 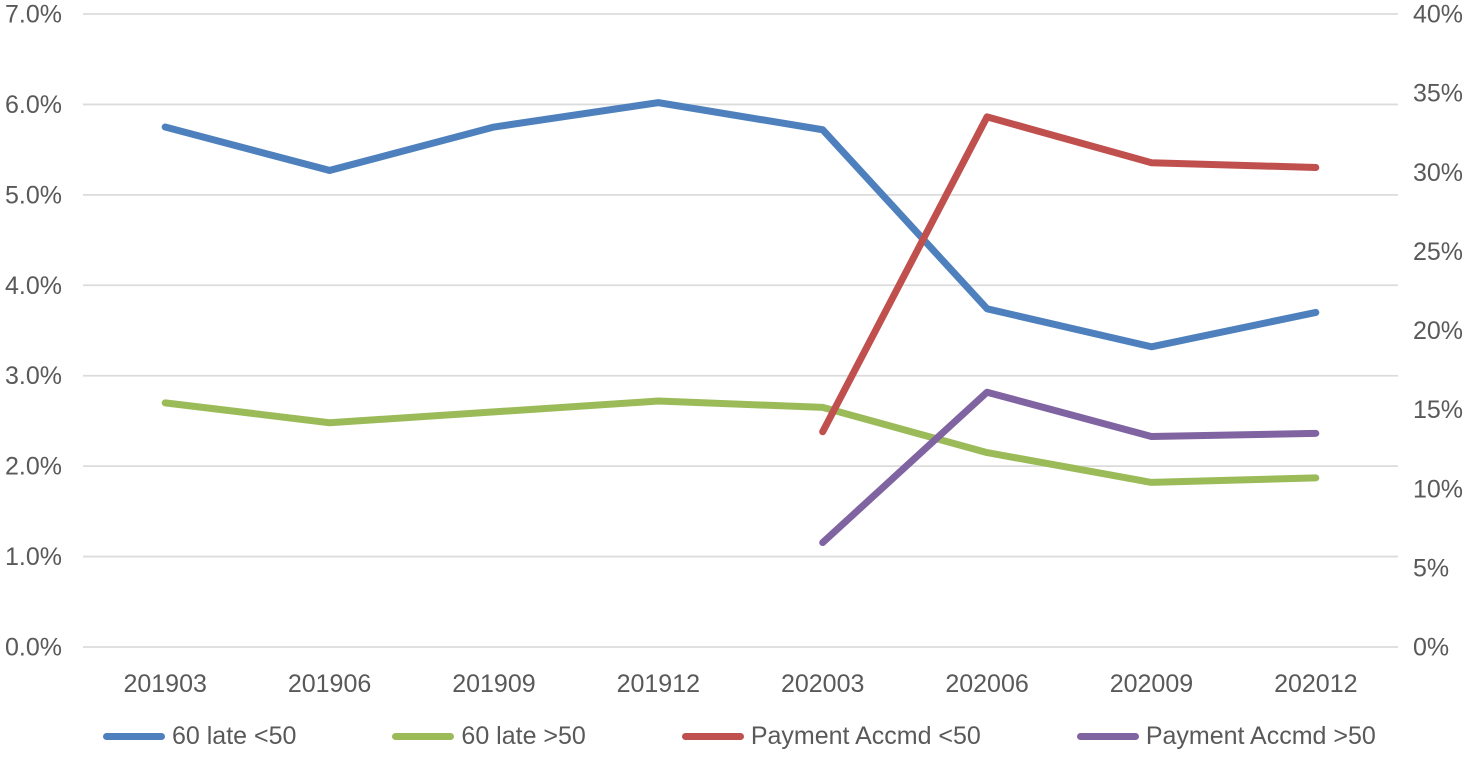 What do you see at coordinates (134, 736) in the screenshot?
I see `legend-swatch-60-late-lt50` at bounding box center [134, 736].